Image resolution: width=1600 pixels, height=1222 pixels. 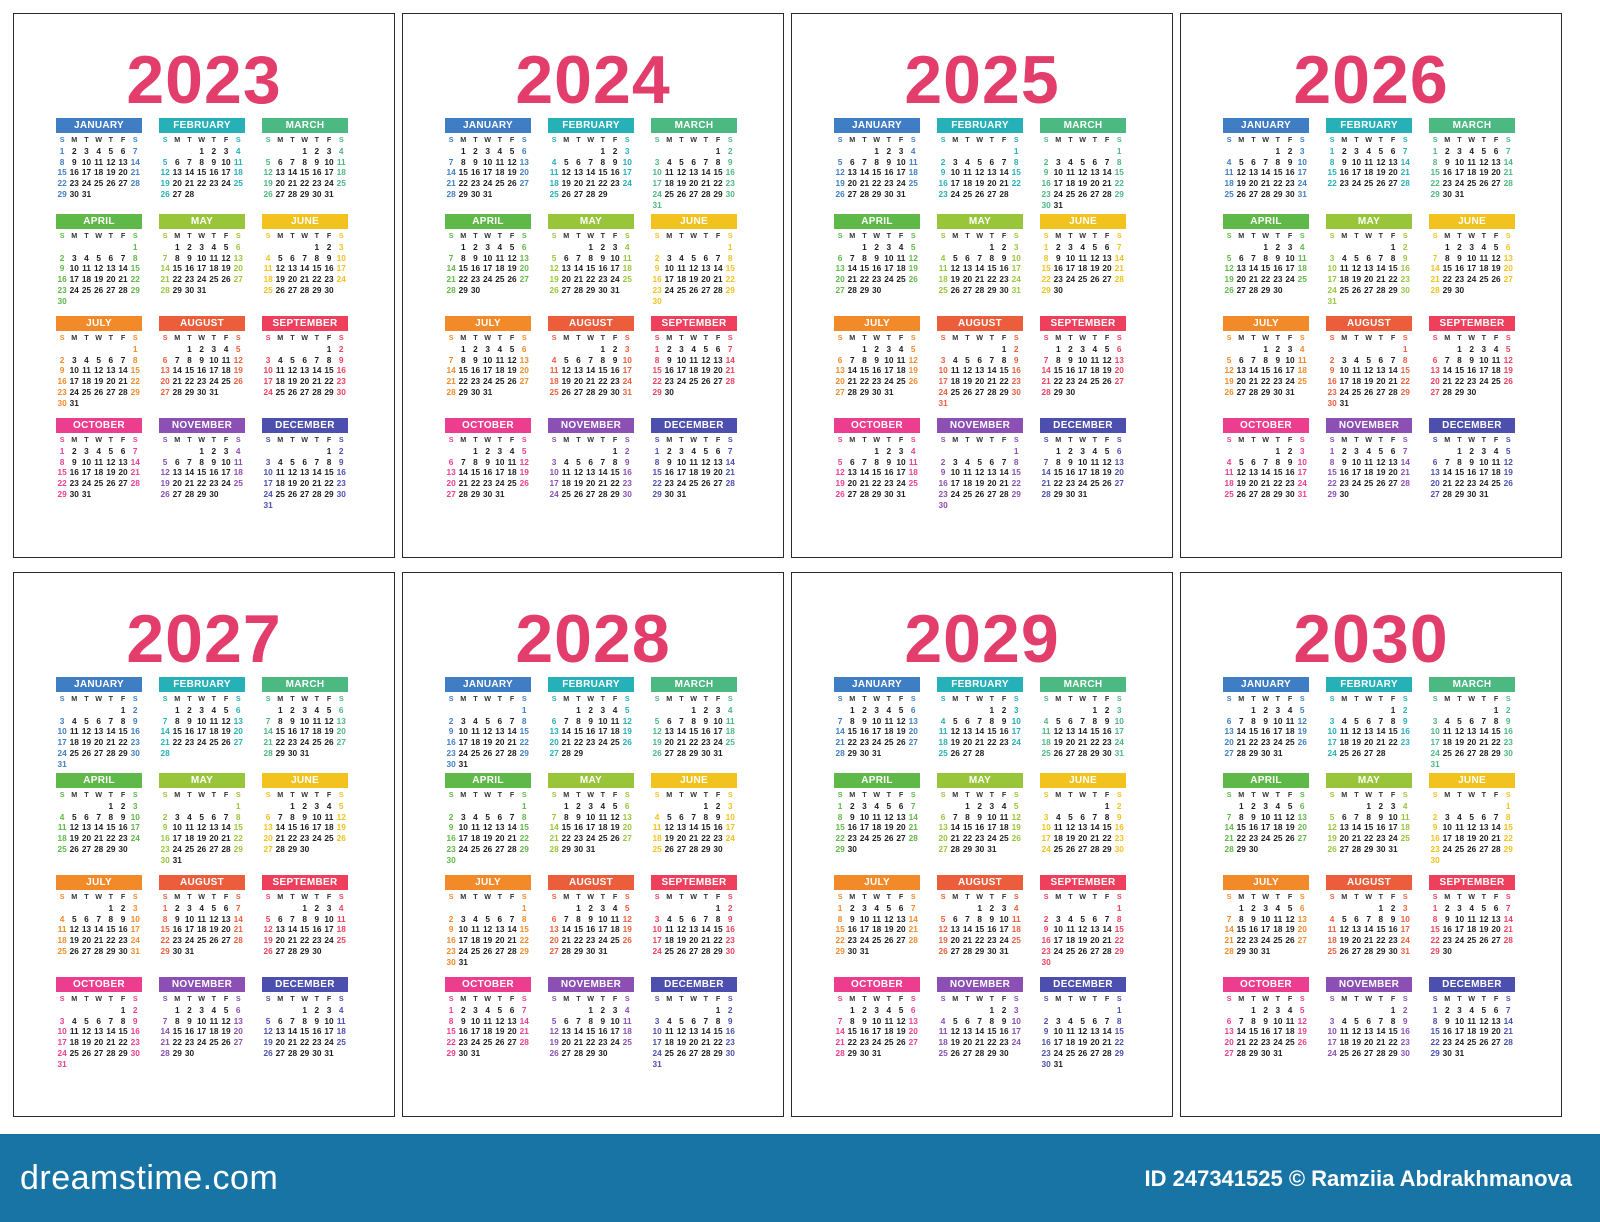 What do you see at coordinates (657, 161) in the screenshot?
I see `day-number: 3` at bounding box center [657, 161].